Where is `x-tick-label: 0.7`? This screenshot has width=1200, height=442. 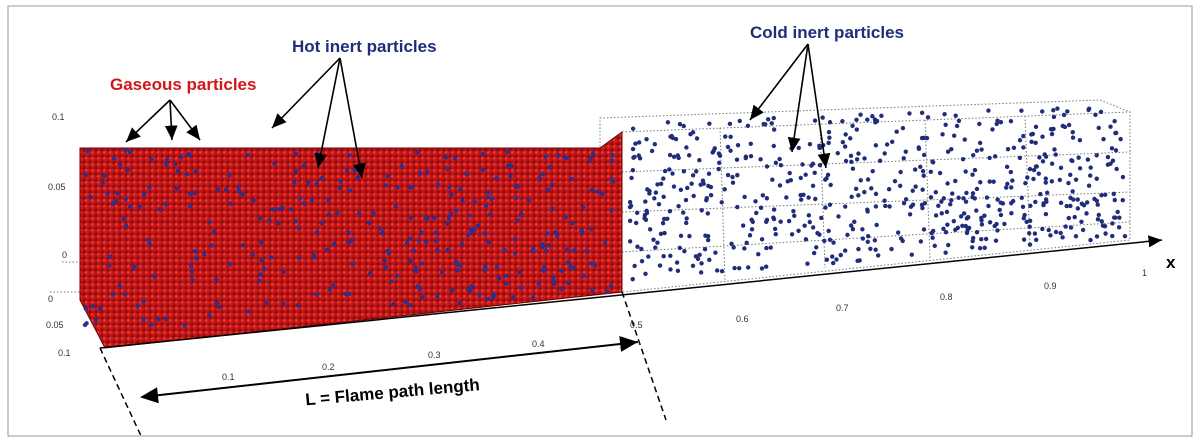
x-tick-label: 0.7 is located at coordinates (842, 308).